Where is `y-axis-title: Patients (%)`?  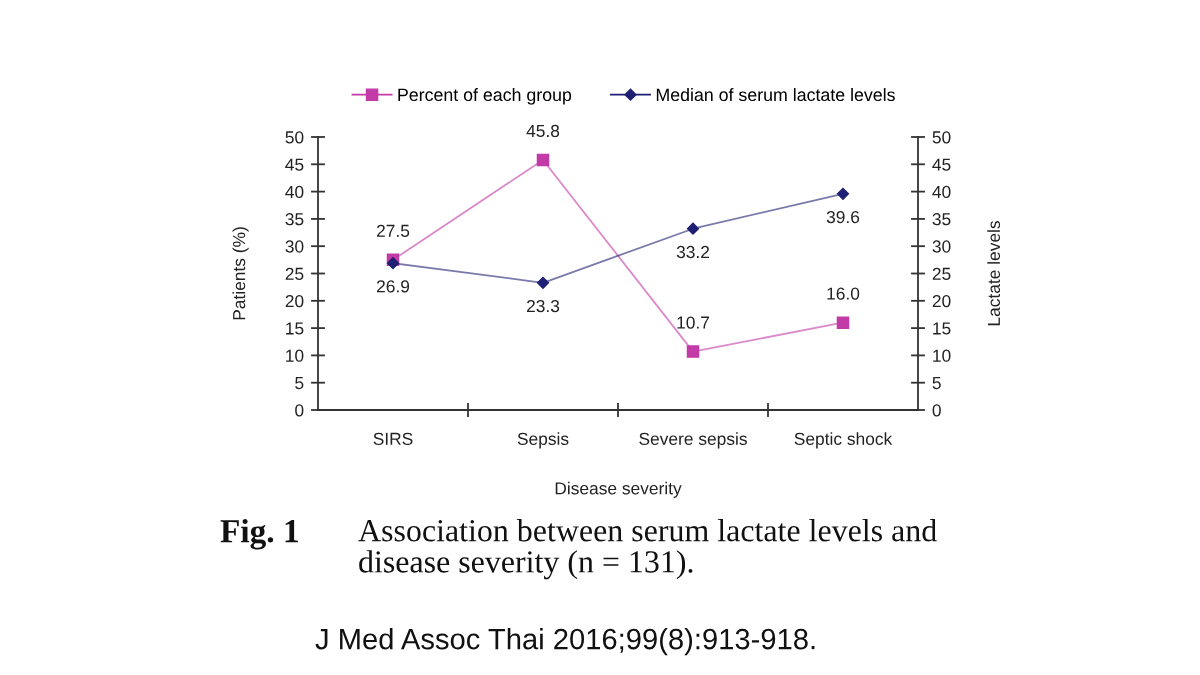 y-axis-title: Patients (%) is located at coordinates (240, 273).